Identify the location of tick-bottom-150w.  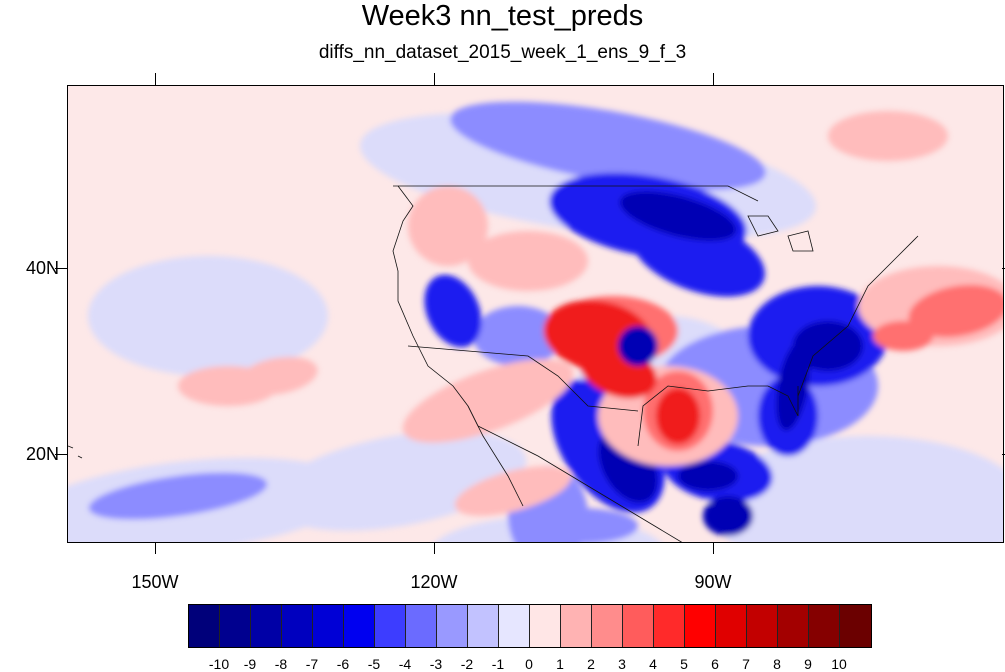
(155, 548).